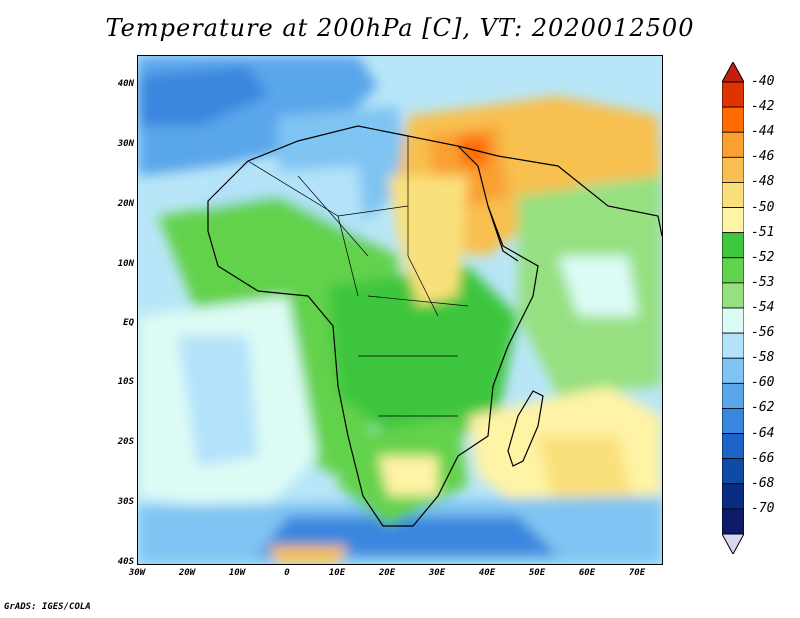 The image size is (800, 618). I want to click on colorbar-tick-label: -70, so click(763, 508).